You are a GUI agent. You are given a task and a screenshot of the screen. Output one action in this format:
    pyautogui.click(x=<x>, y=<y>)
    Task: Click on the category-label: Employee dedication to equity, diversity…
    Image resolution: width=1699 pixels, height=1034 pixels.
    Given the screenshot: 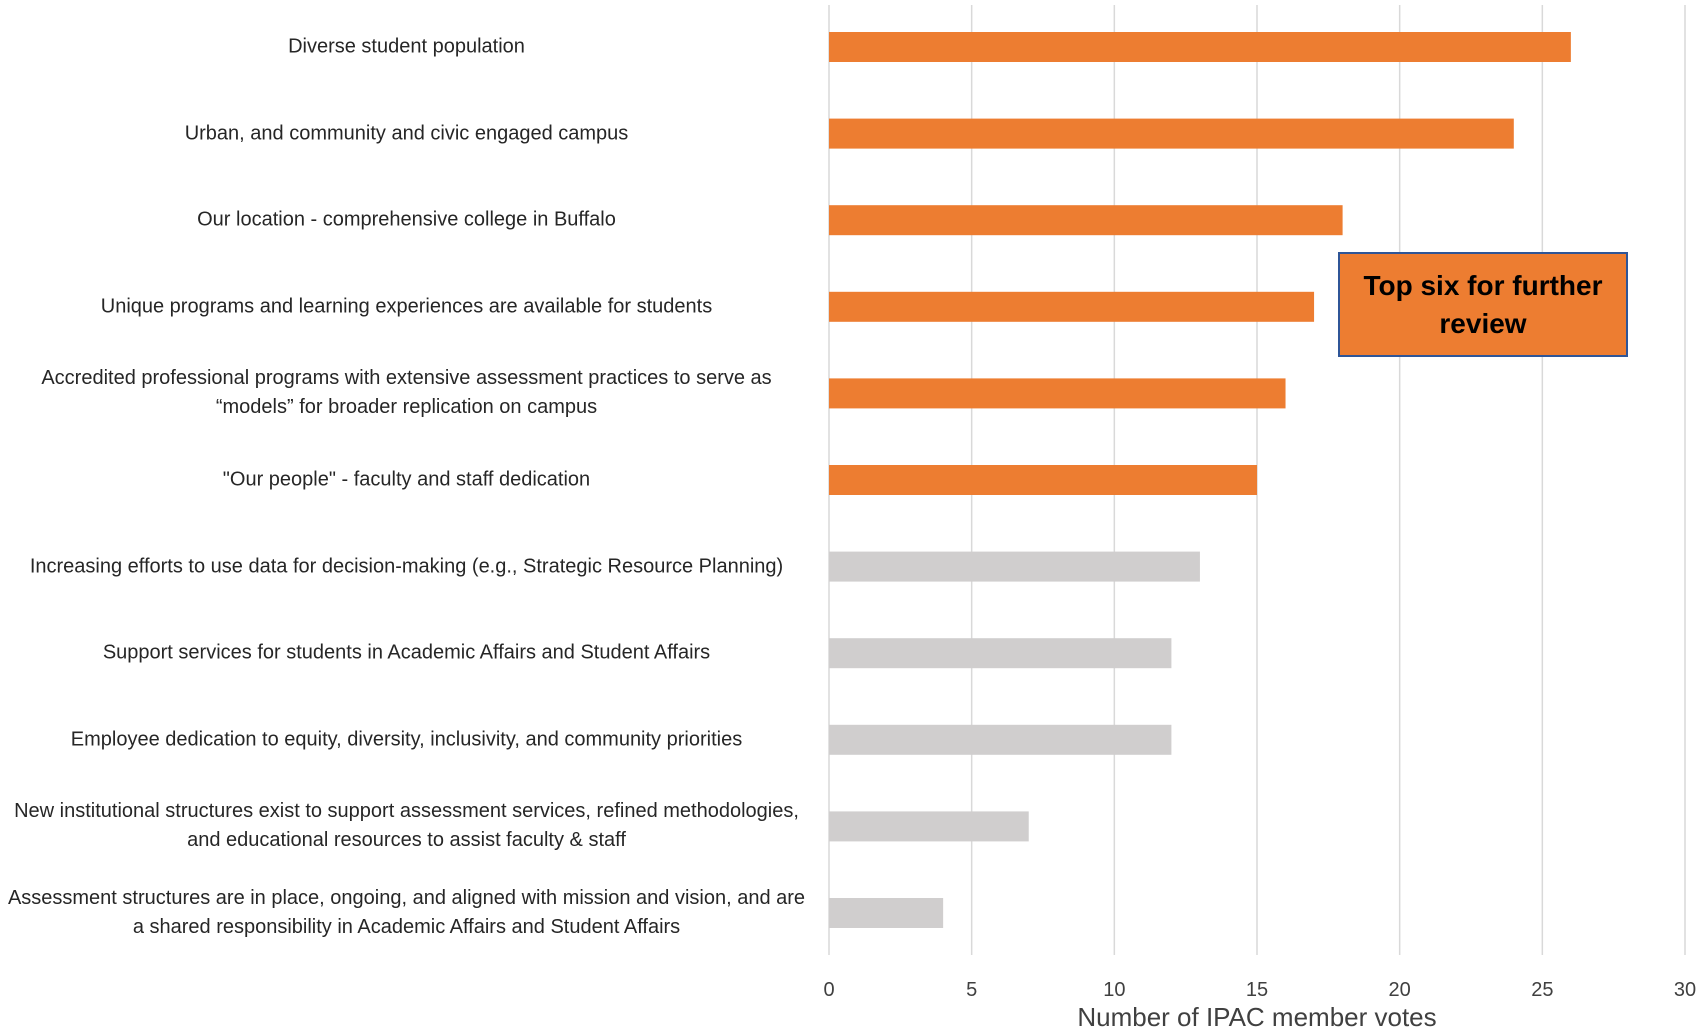 What is the action you would take?
    pyautogui.click(x=406, y=739)
    